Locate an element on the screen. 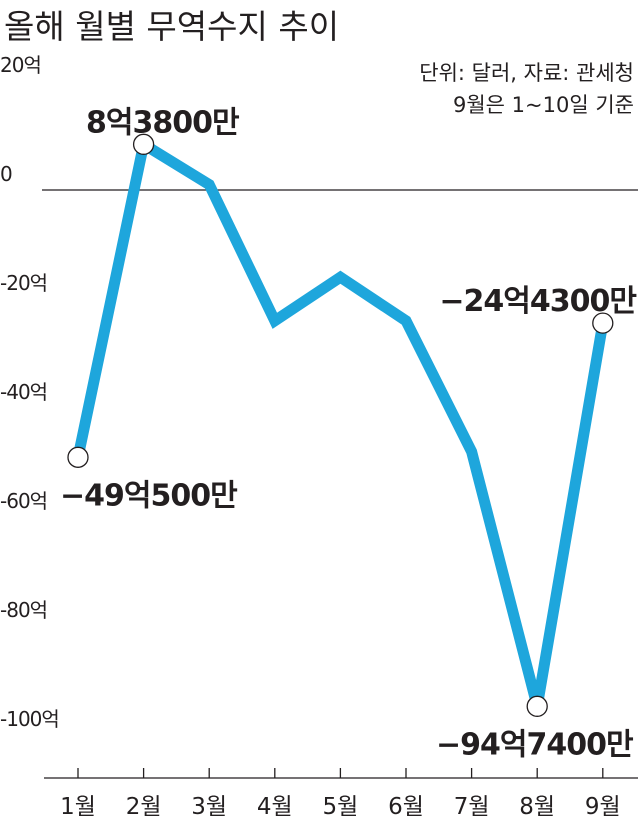 Image resolution: width=638 pixels, height=824 pixels. unit-source-note: 단위: 달러, 자료: 관세청 is located at coordinates (526, 73).